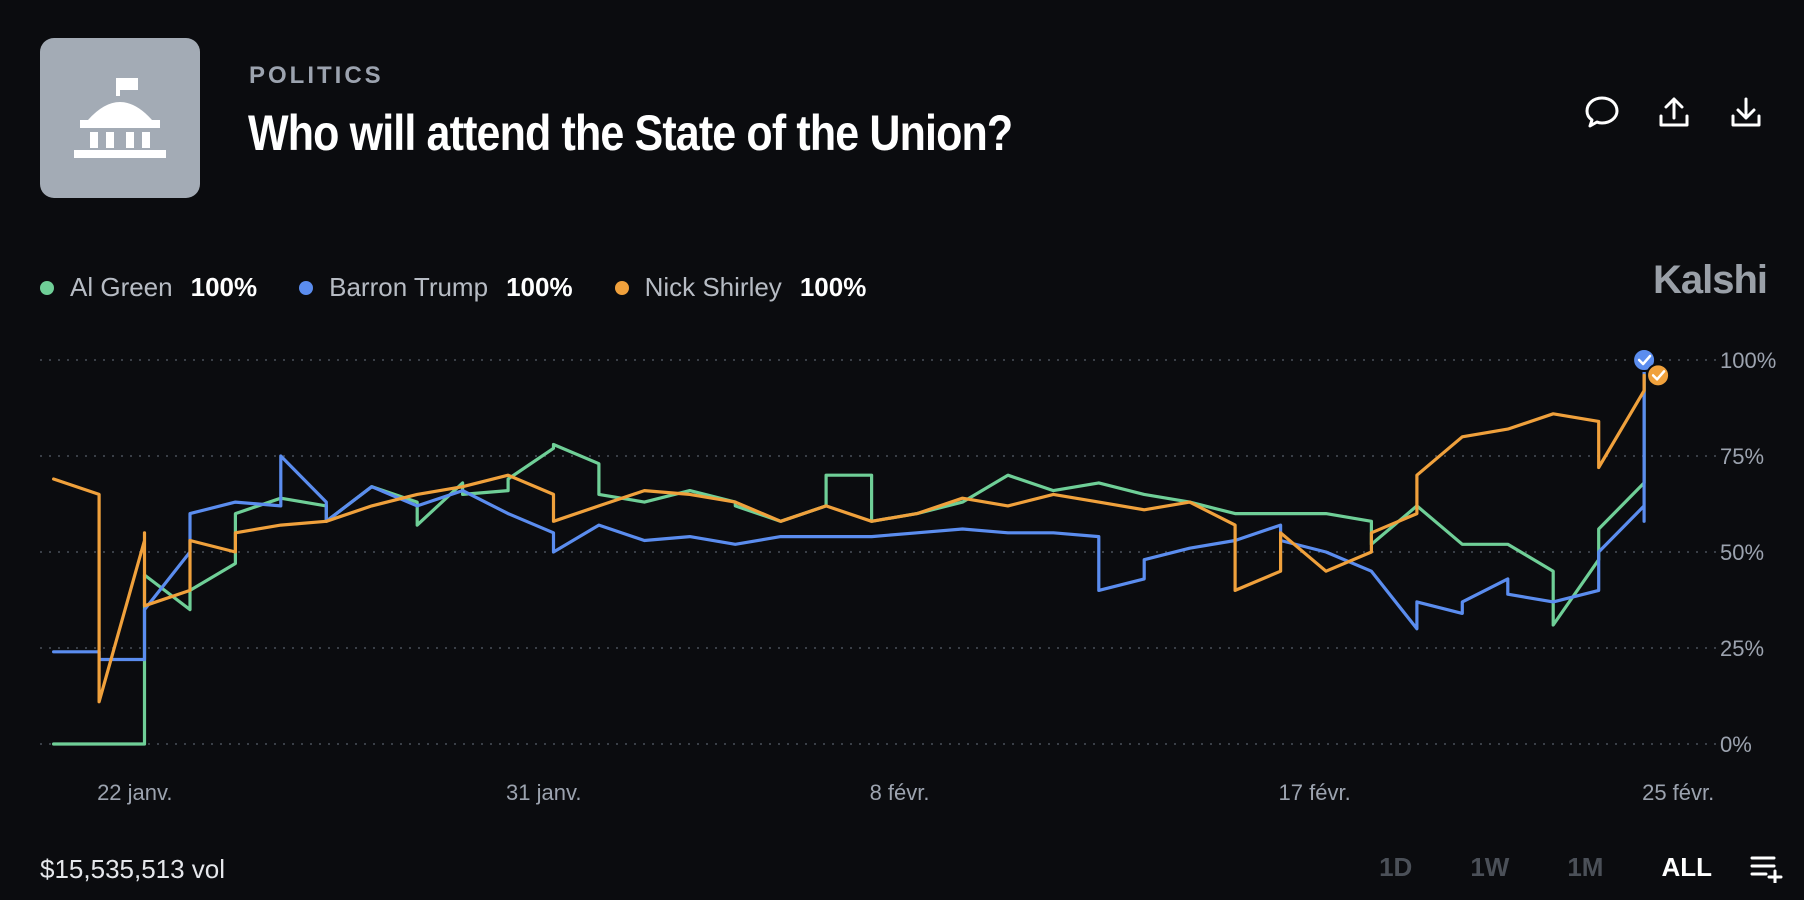 The image size is (1804, 900). What do you see at coordinates (1315, 792) in the screenshot?
I see `x-tick-label: 17 févr.` at bounding box center [1315, 792].